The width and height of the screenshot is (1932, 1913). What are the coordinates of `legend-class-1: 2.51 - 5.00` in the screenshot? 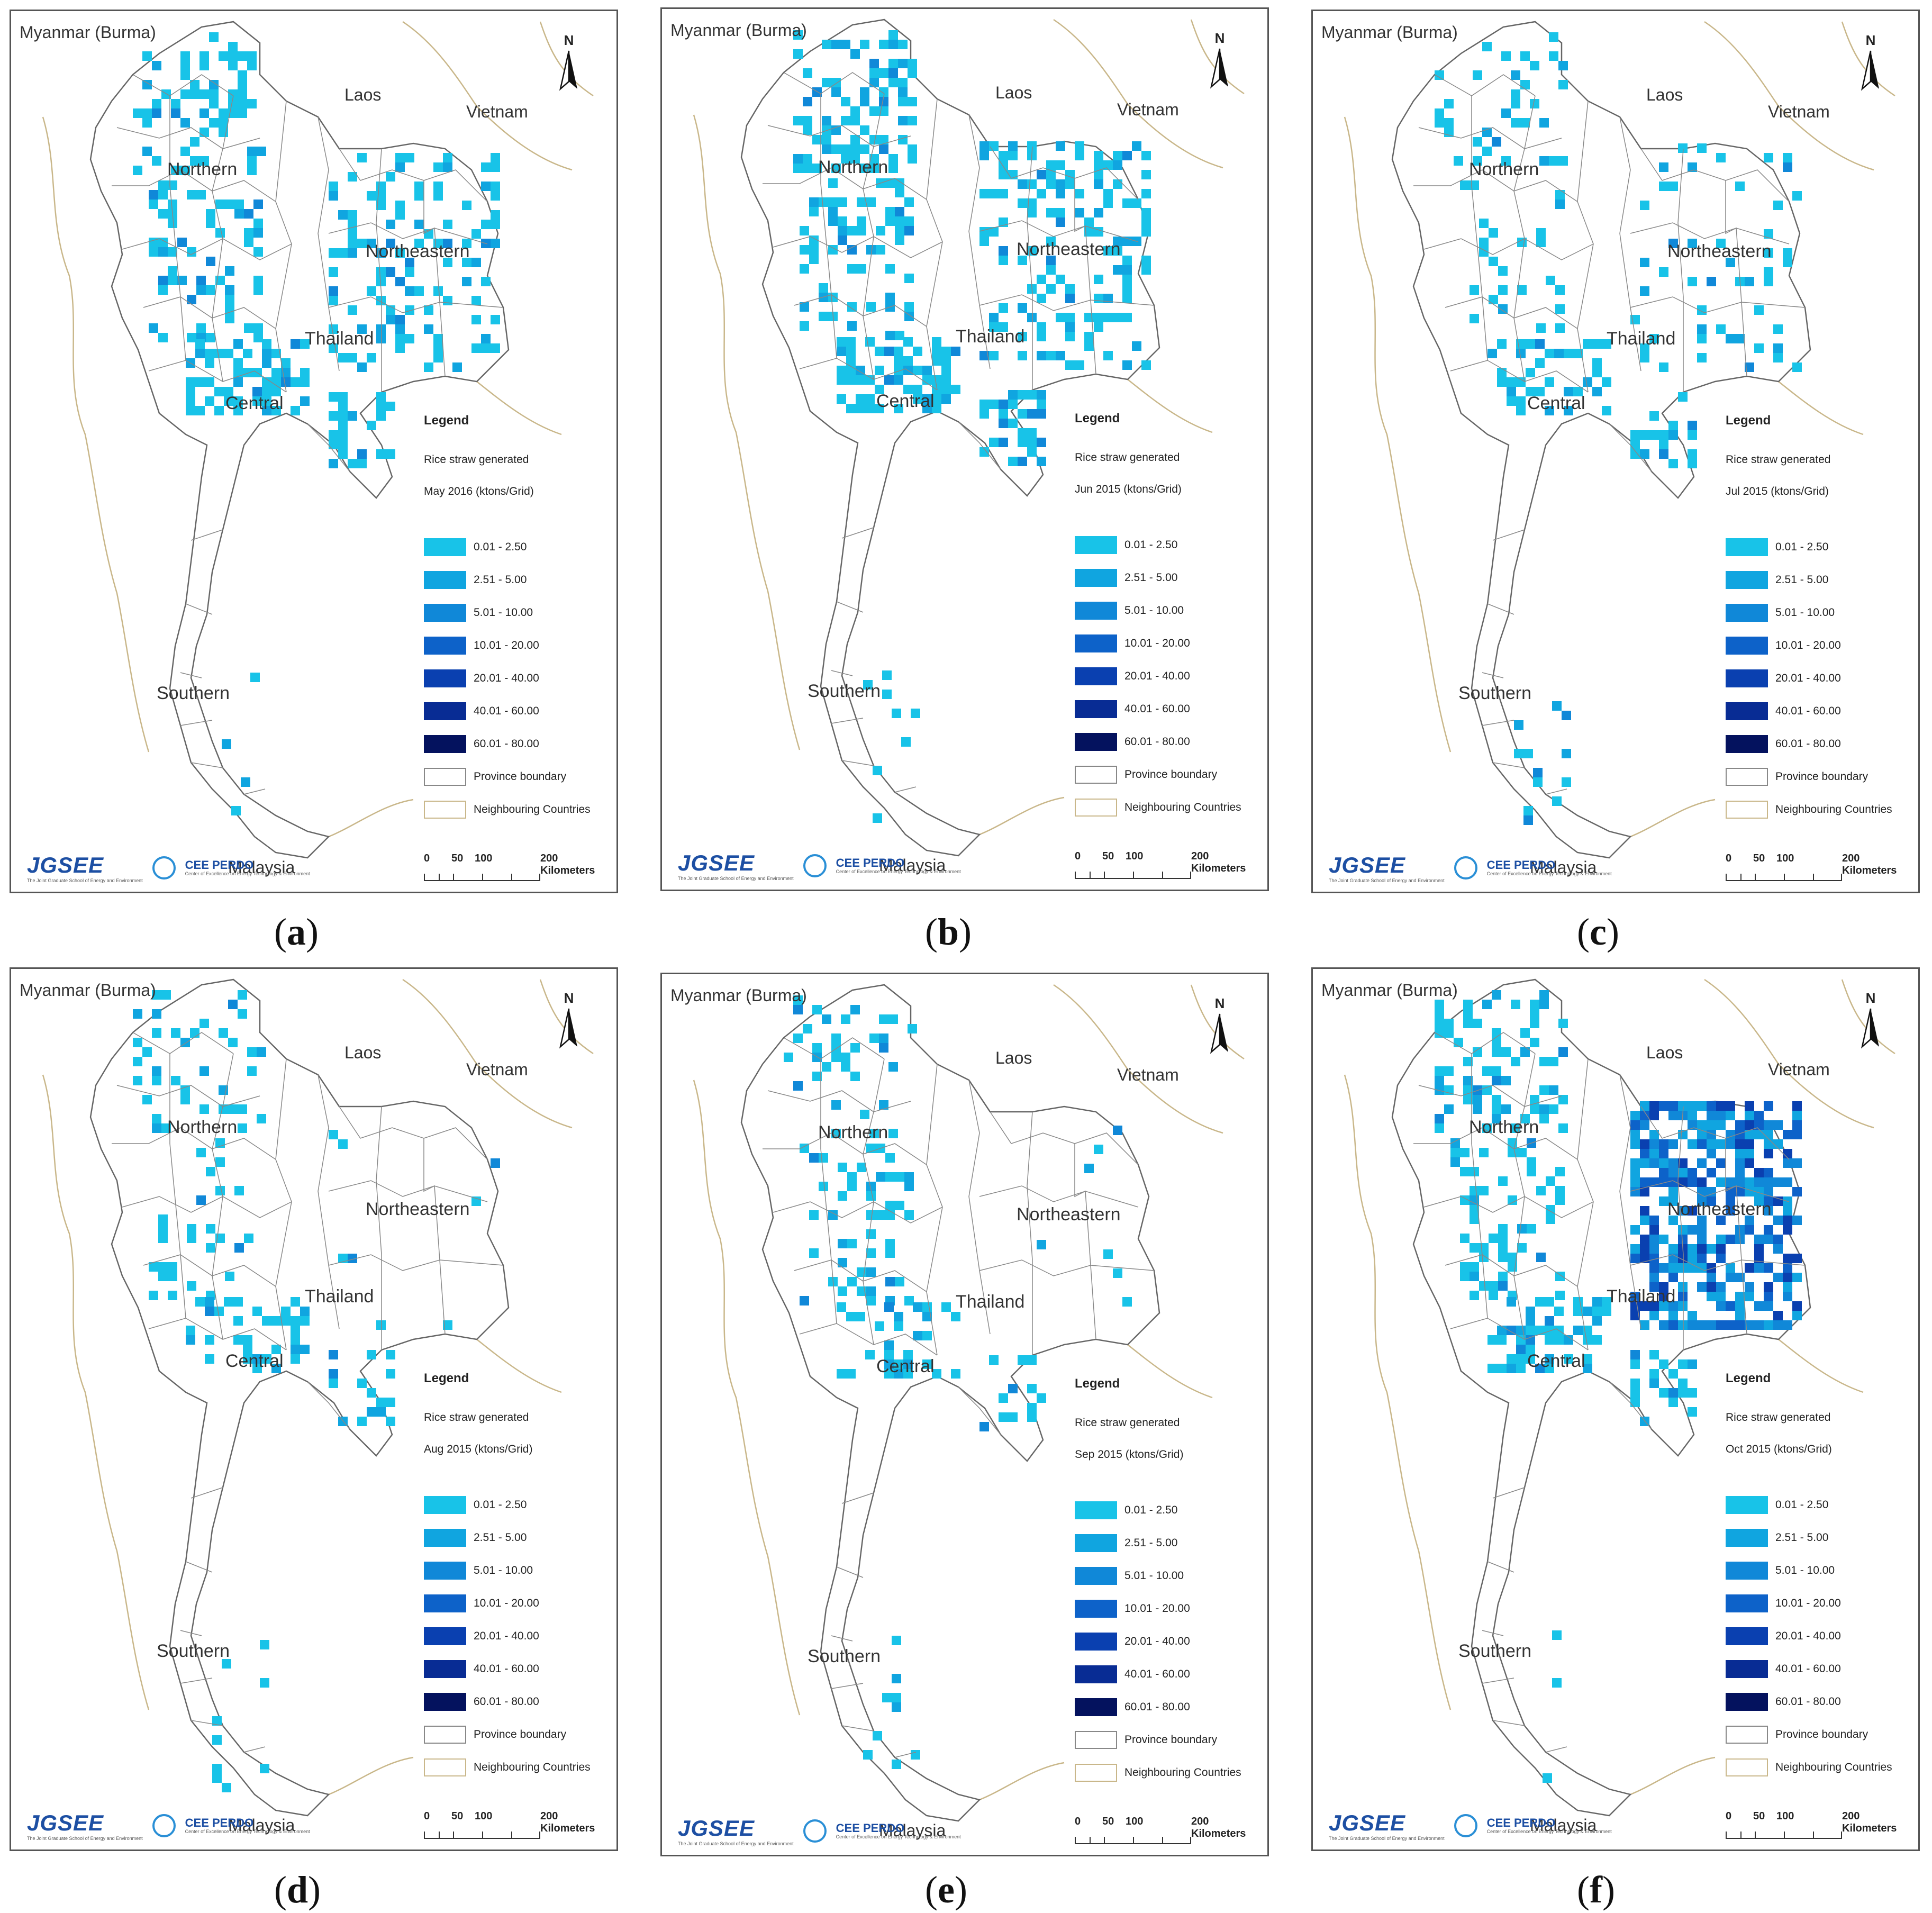 It's located at (519, 1537).